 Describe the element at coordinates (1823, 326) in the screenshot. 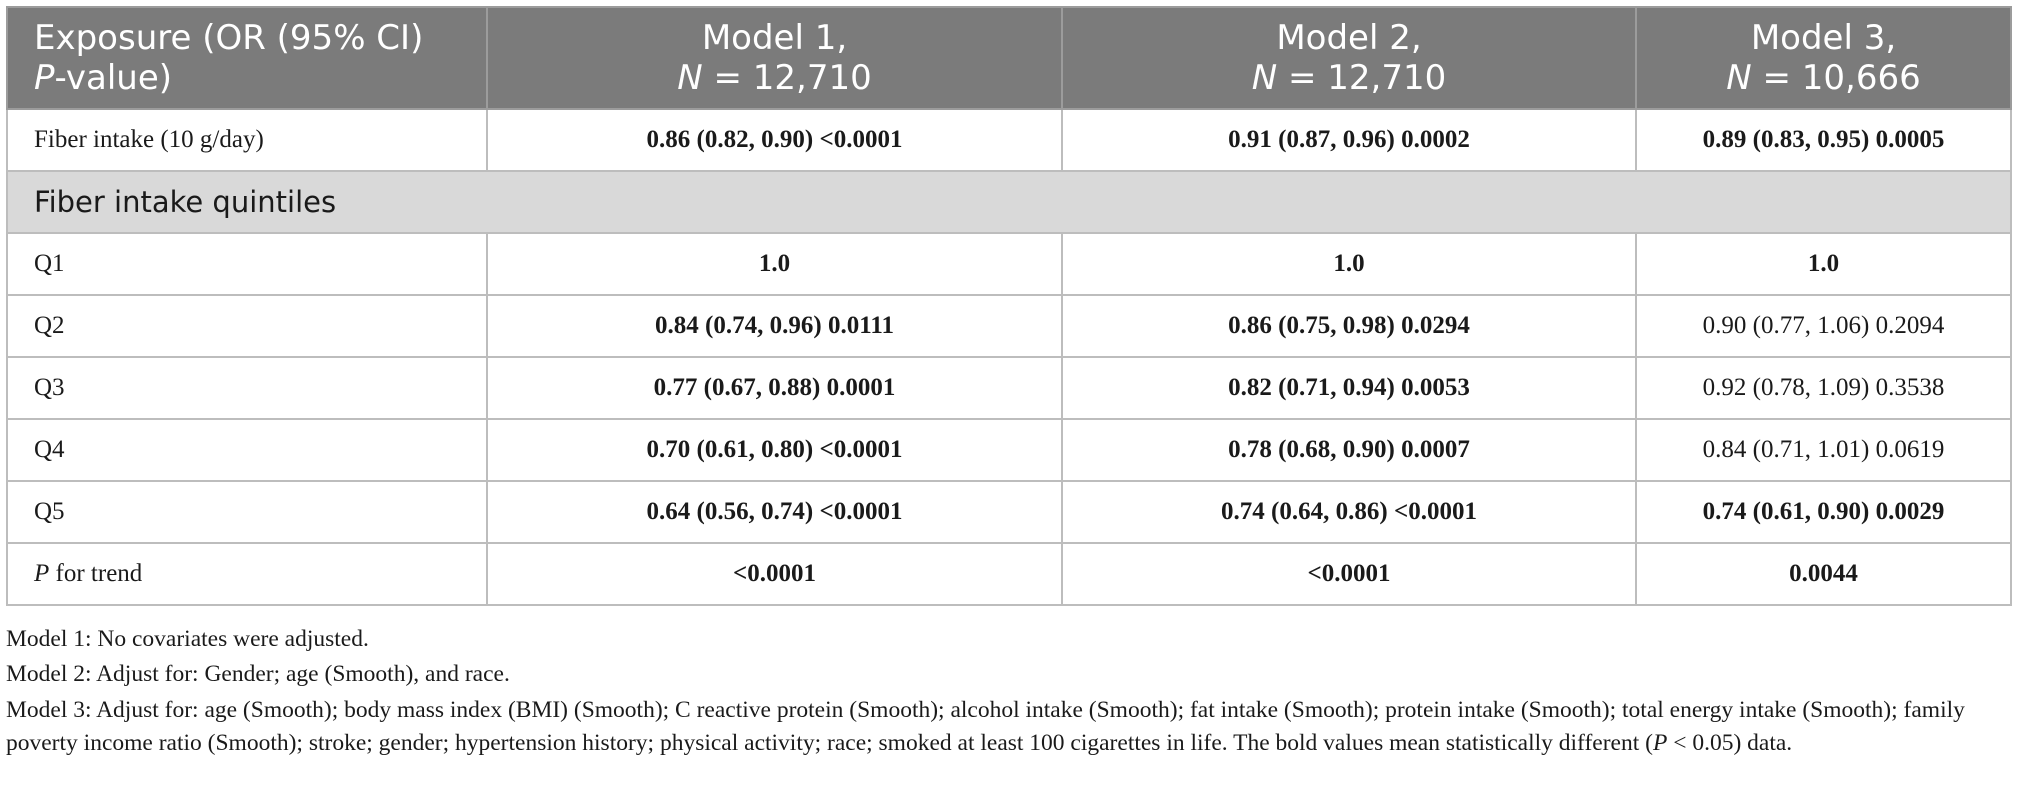

I see `cell-model-3: 0.90 (0.77, 1.06) 0.2094` at that location.